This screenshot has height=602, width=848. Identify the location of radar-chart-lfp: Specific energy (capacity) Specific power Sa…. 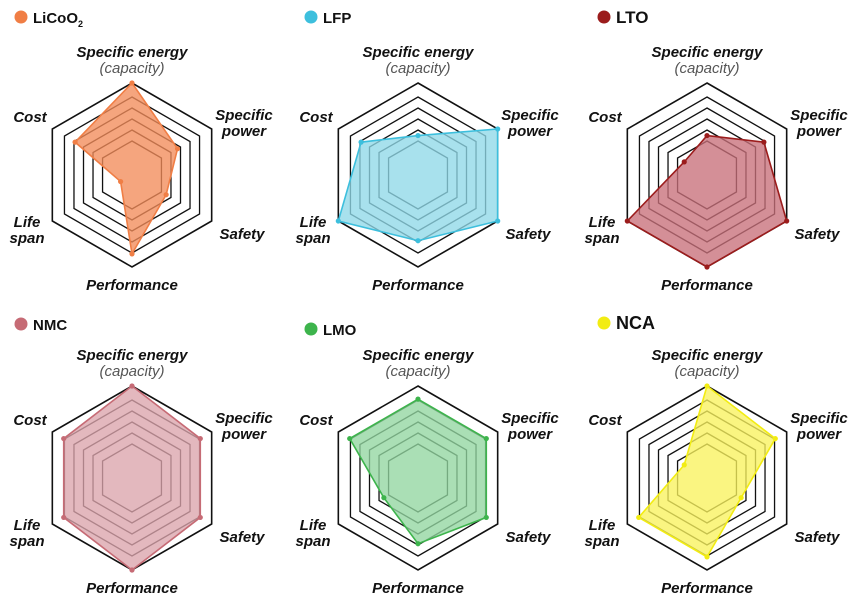
(427, 169).